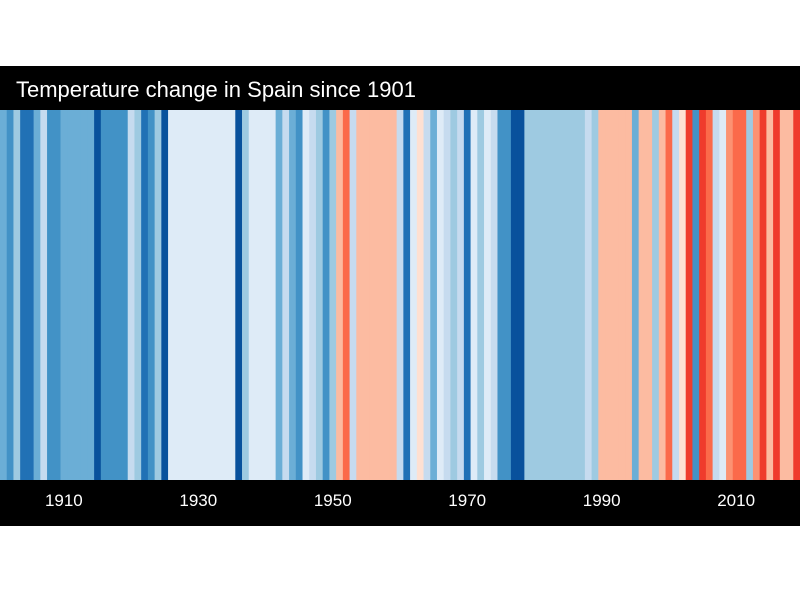 This screenshot has height=600, width=800. Describe the element at coordinates (178, 295) in the screenshot. I see `stripe-1927` at that location.